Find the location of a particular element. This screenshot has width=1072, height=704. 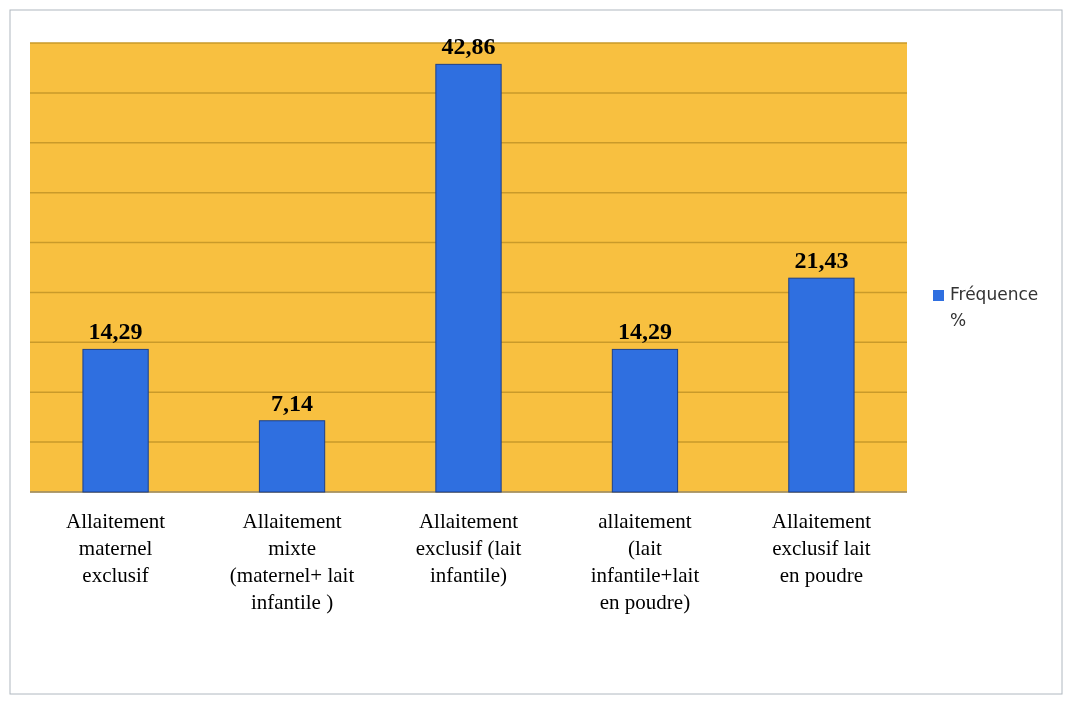

x-tick-label: Allaitement mixte (maternel+ lait infantile ) is located at coordinates (292, 561).